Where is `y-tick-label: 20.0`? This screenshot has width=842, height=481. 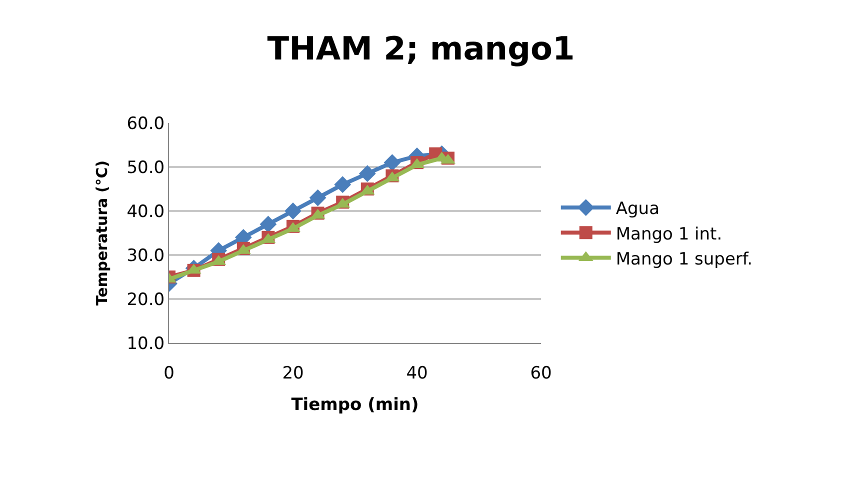 y-tick-label: 20.0 is located at coordinates (145, 300).